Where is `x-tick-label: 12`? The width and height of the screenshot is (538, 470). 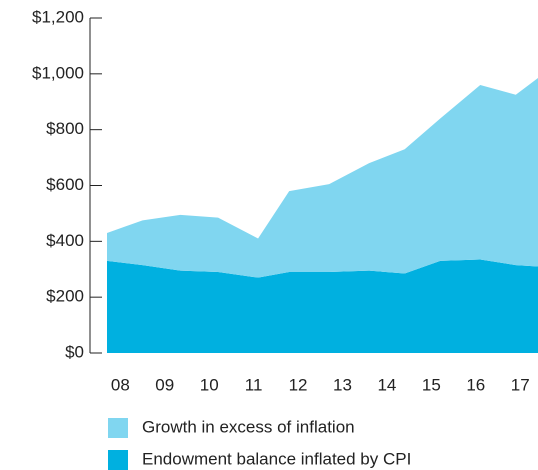
x-tick-label: 12 is located at coordinates (298, 384).